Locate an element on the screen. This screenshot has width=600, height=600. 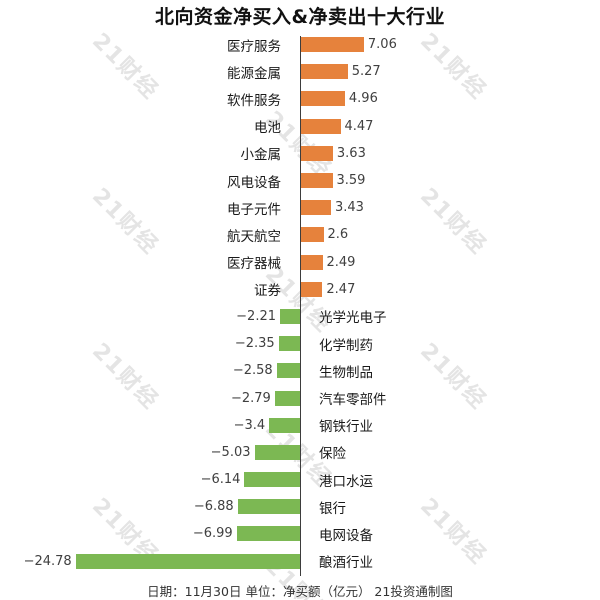
row-right-half: 3.59 is located at coordinates (450, 181).